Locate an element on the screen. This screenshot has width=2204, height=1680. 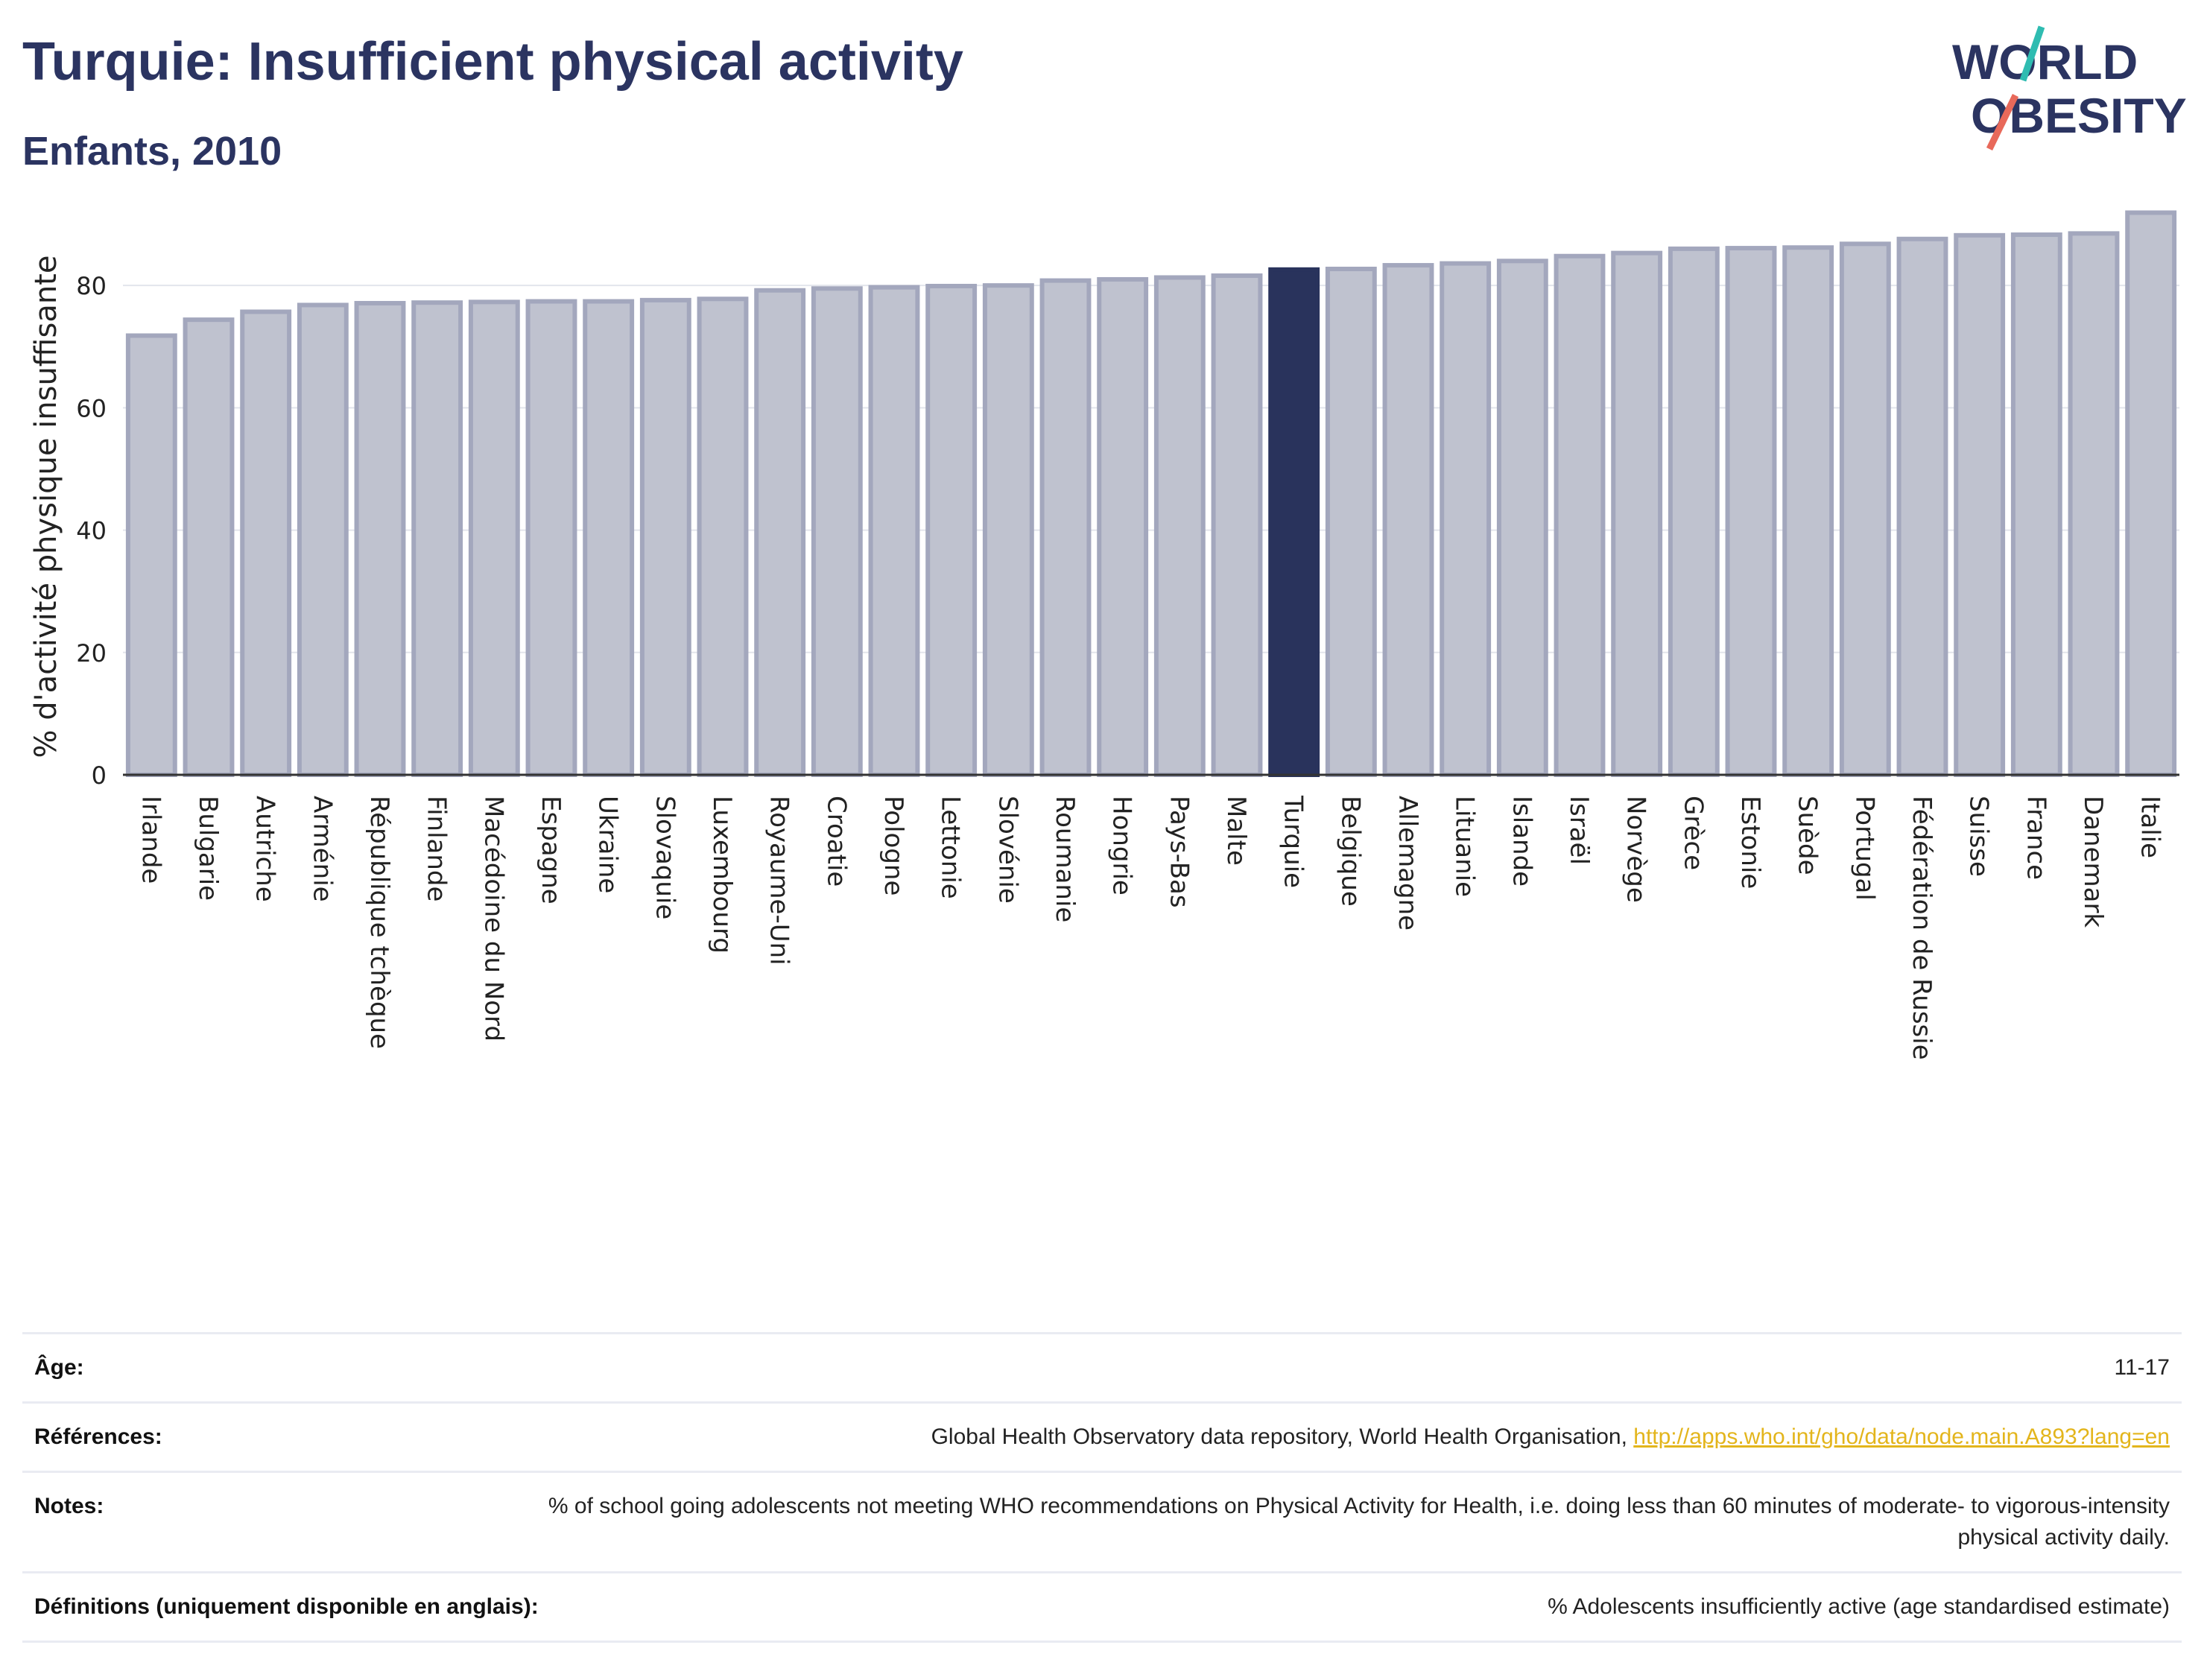
x-tick-label: Finlande is located at coordinates (437, 848).